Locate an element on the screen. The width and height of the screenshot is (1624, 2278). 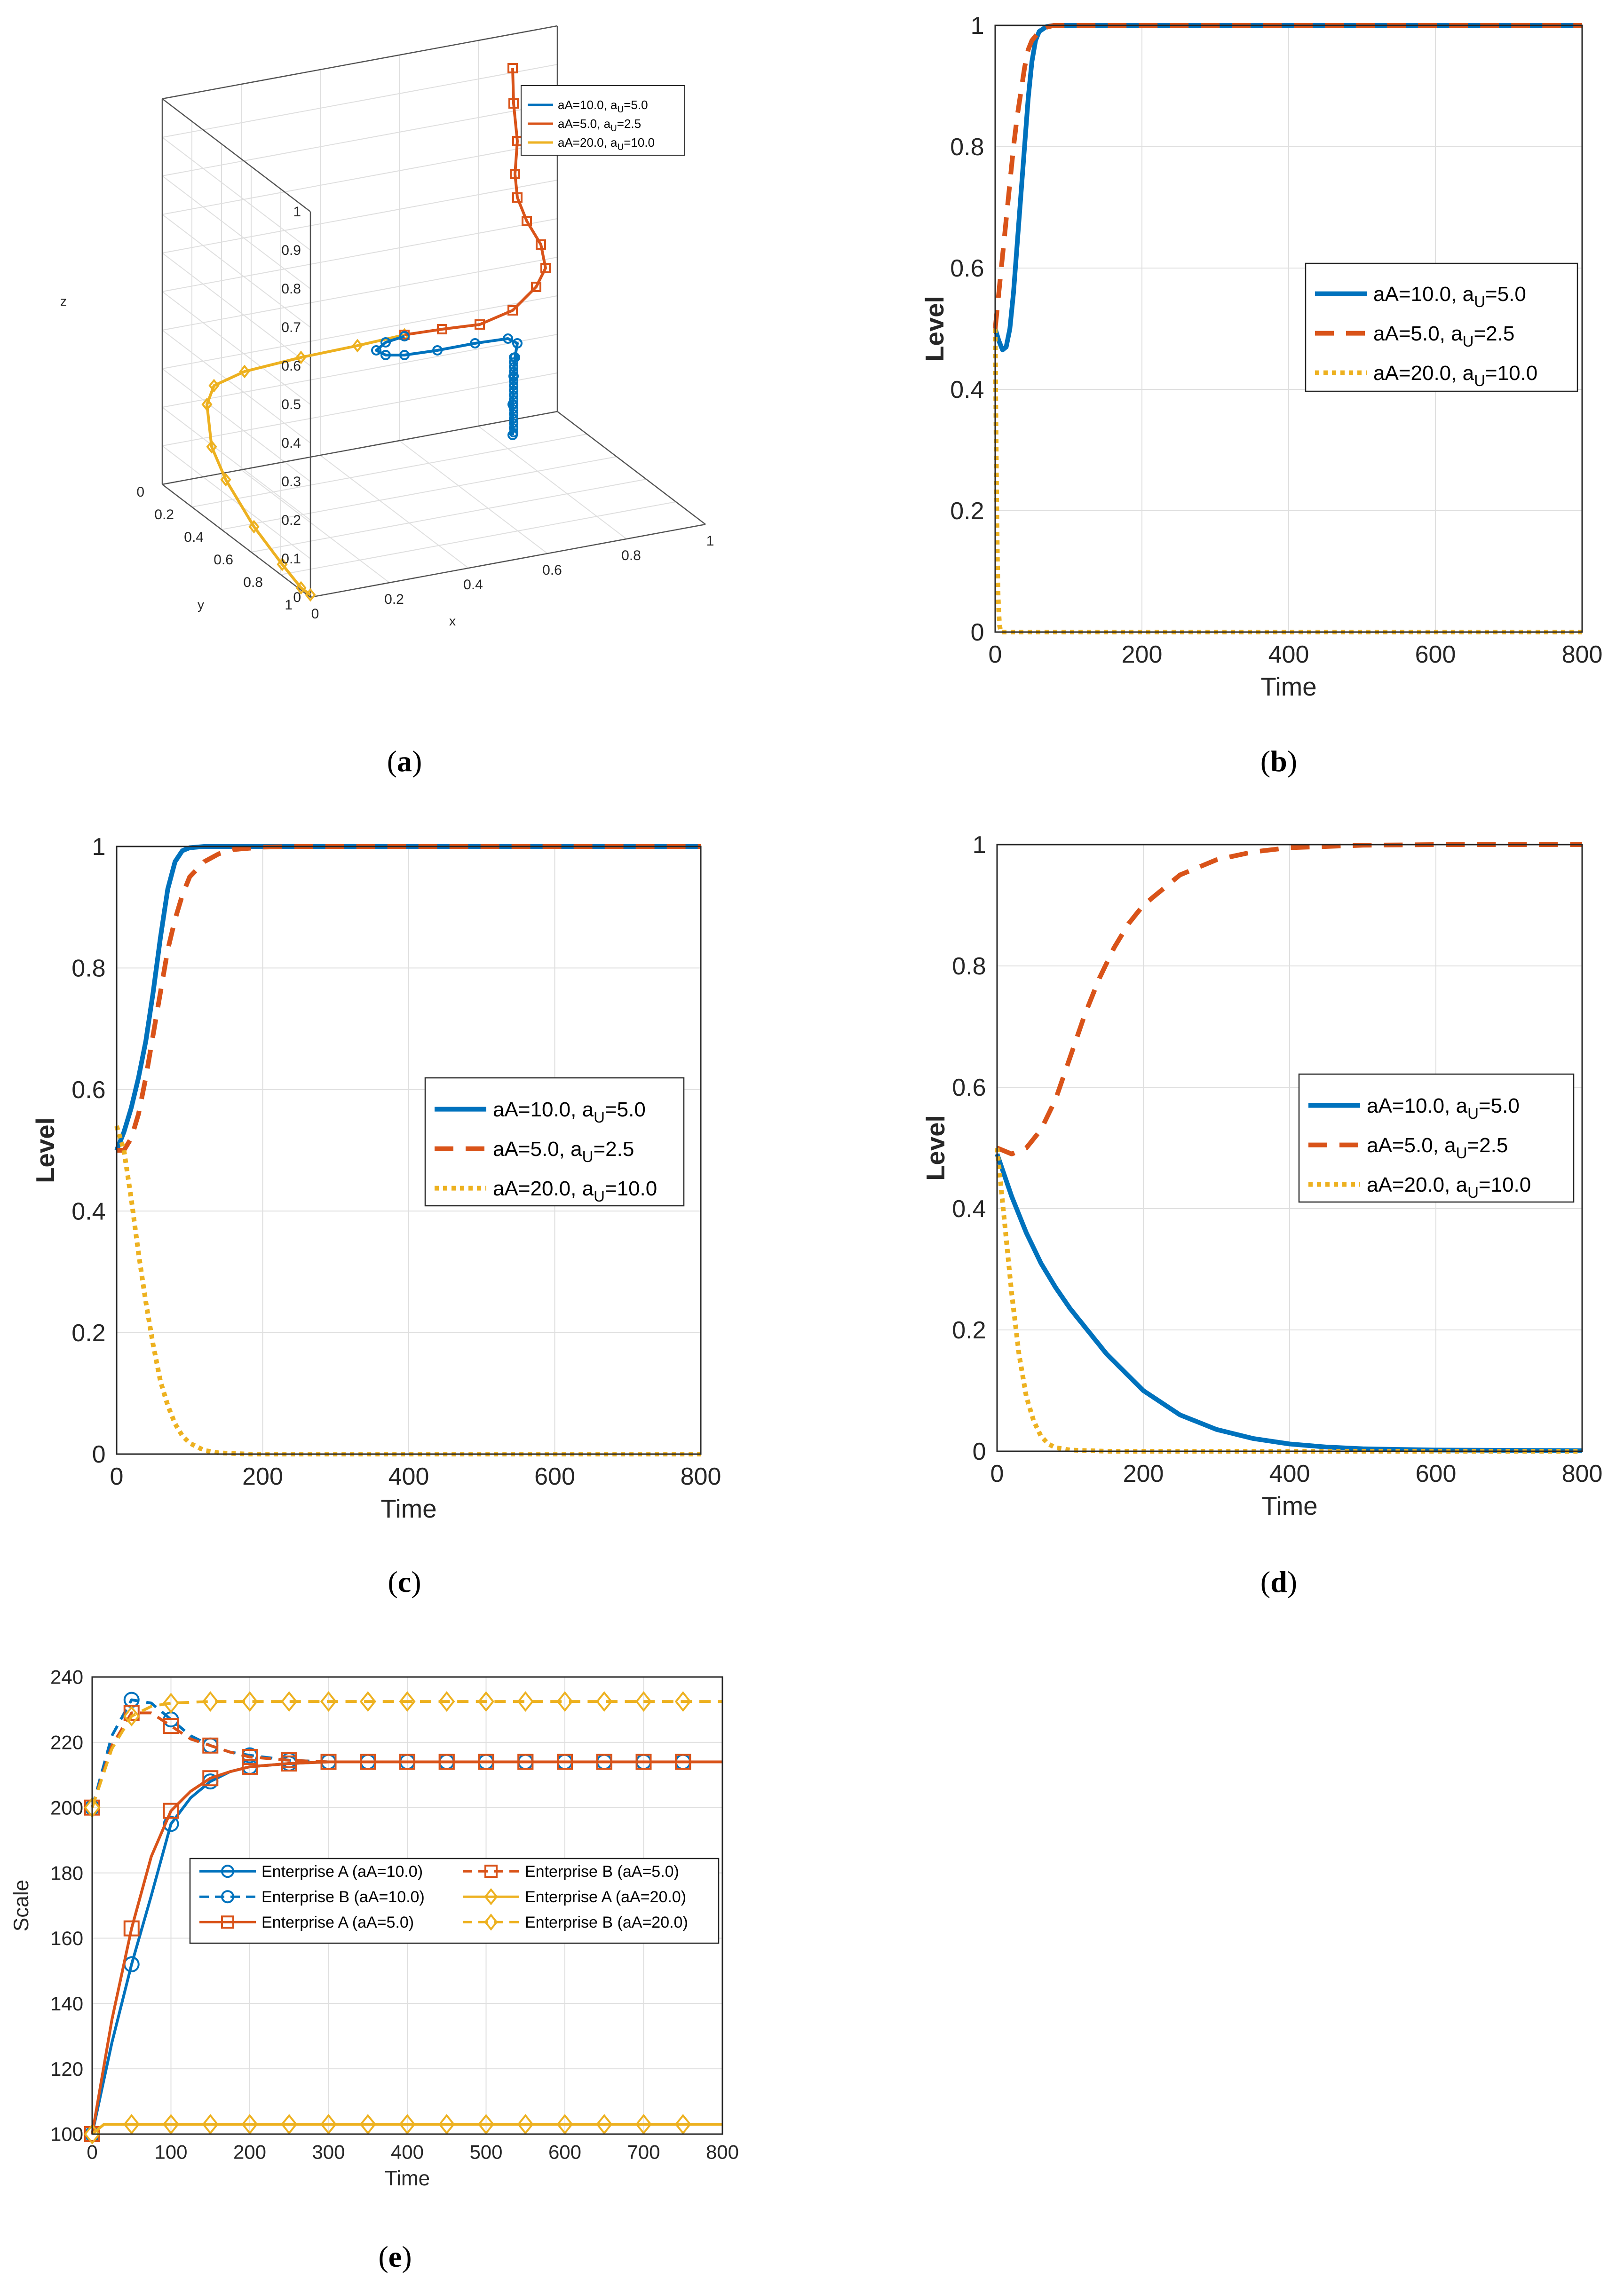
z-tick-label: 0.9 is located at coordinates (291, 250).